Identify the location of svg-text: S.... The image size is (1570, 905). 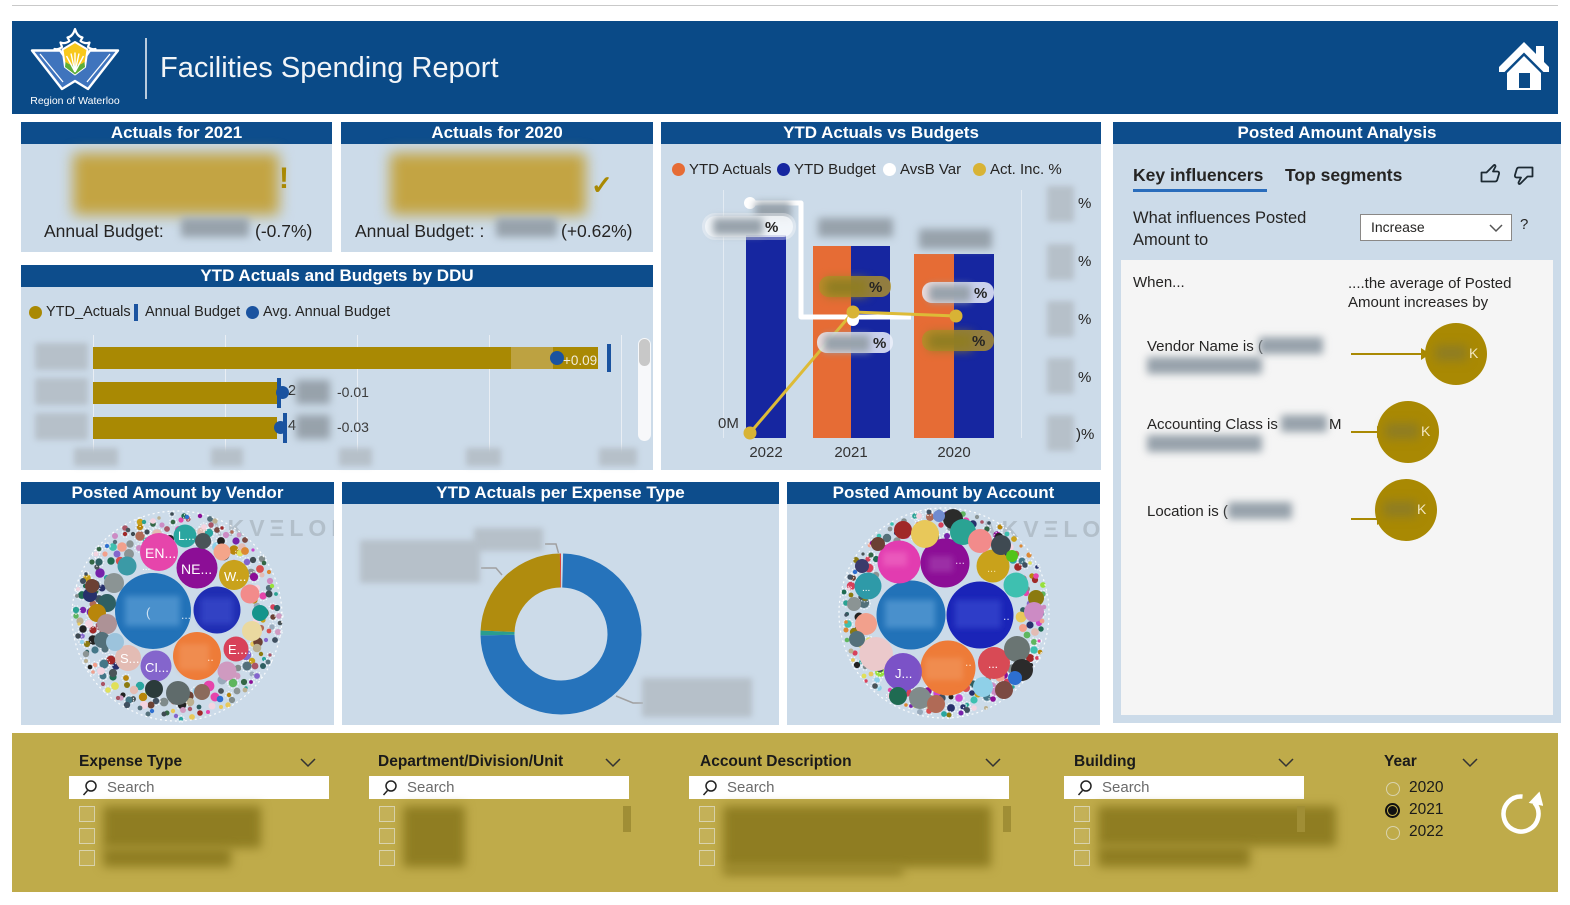
(130, 658).